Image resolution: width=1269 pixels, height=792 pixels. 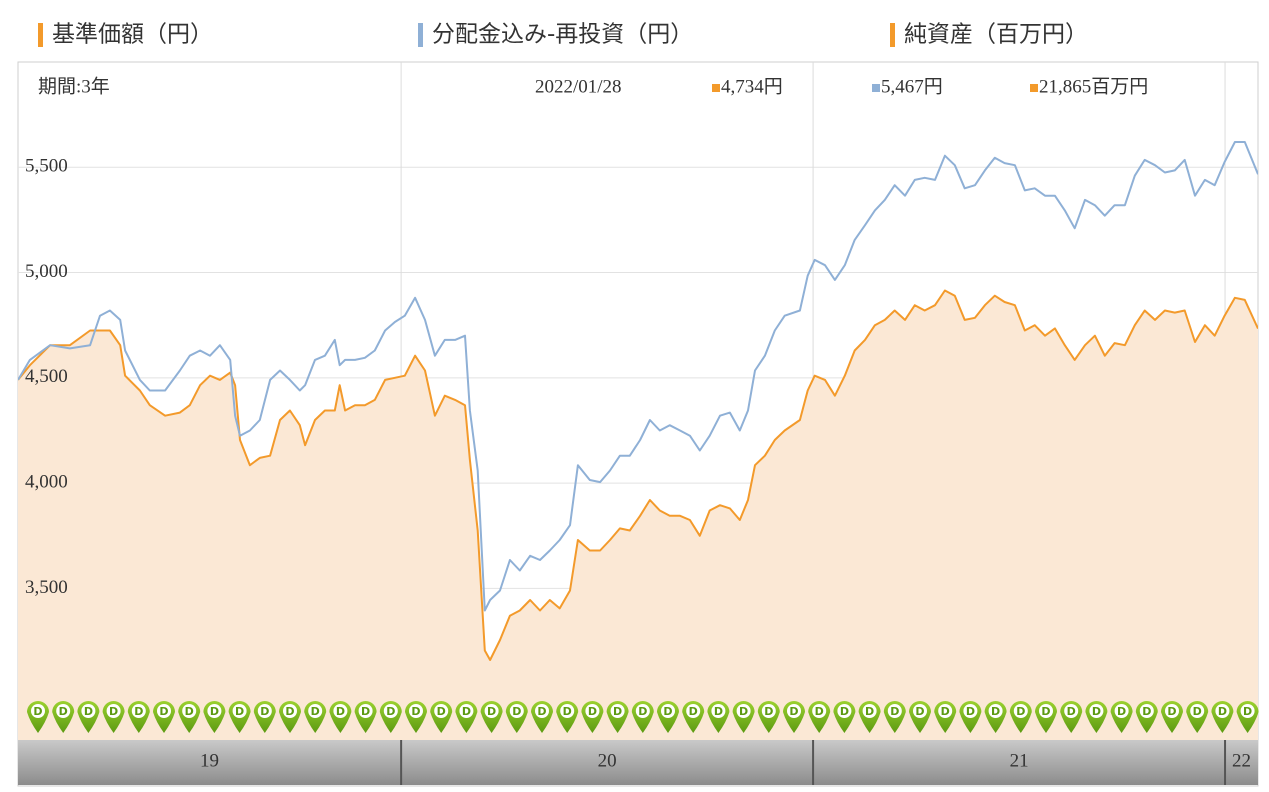 I want to click on legend-bar, so click(x=892, y=35).